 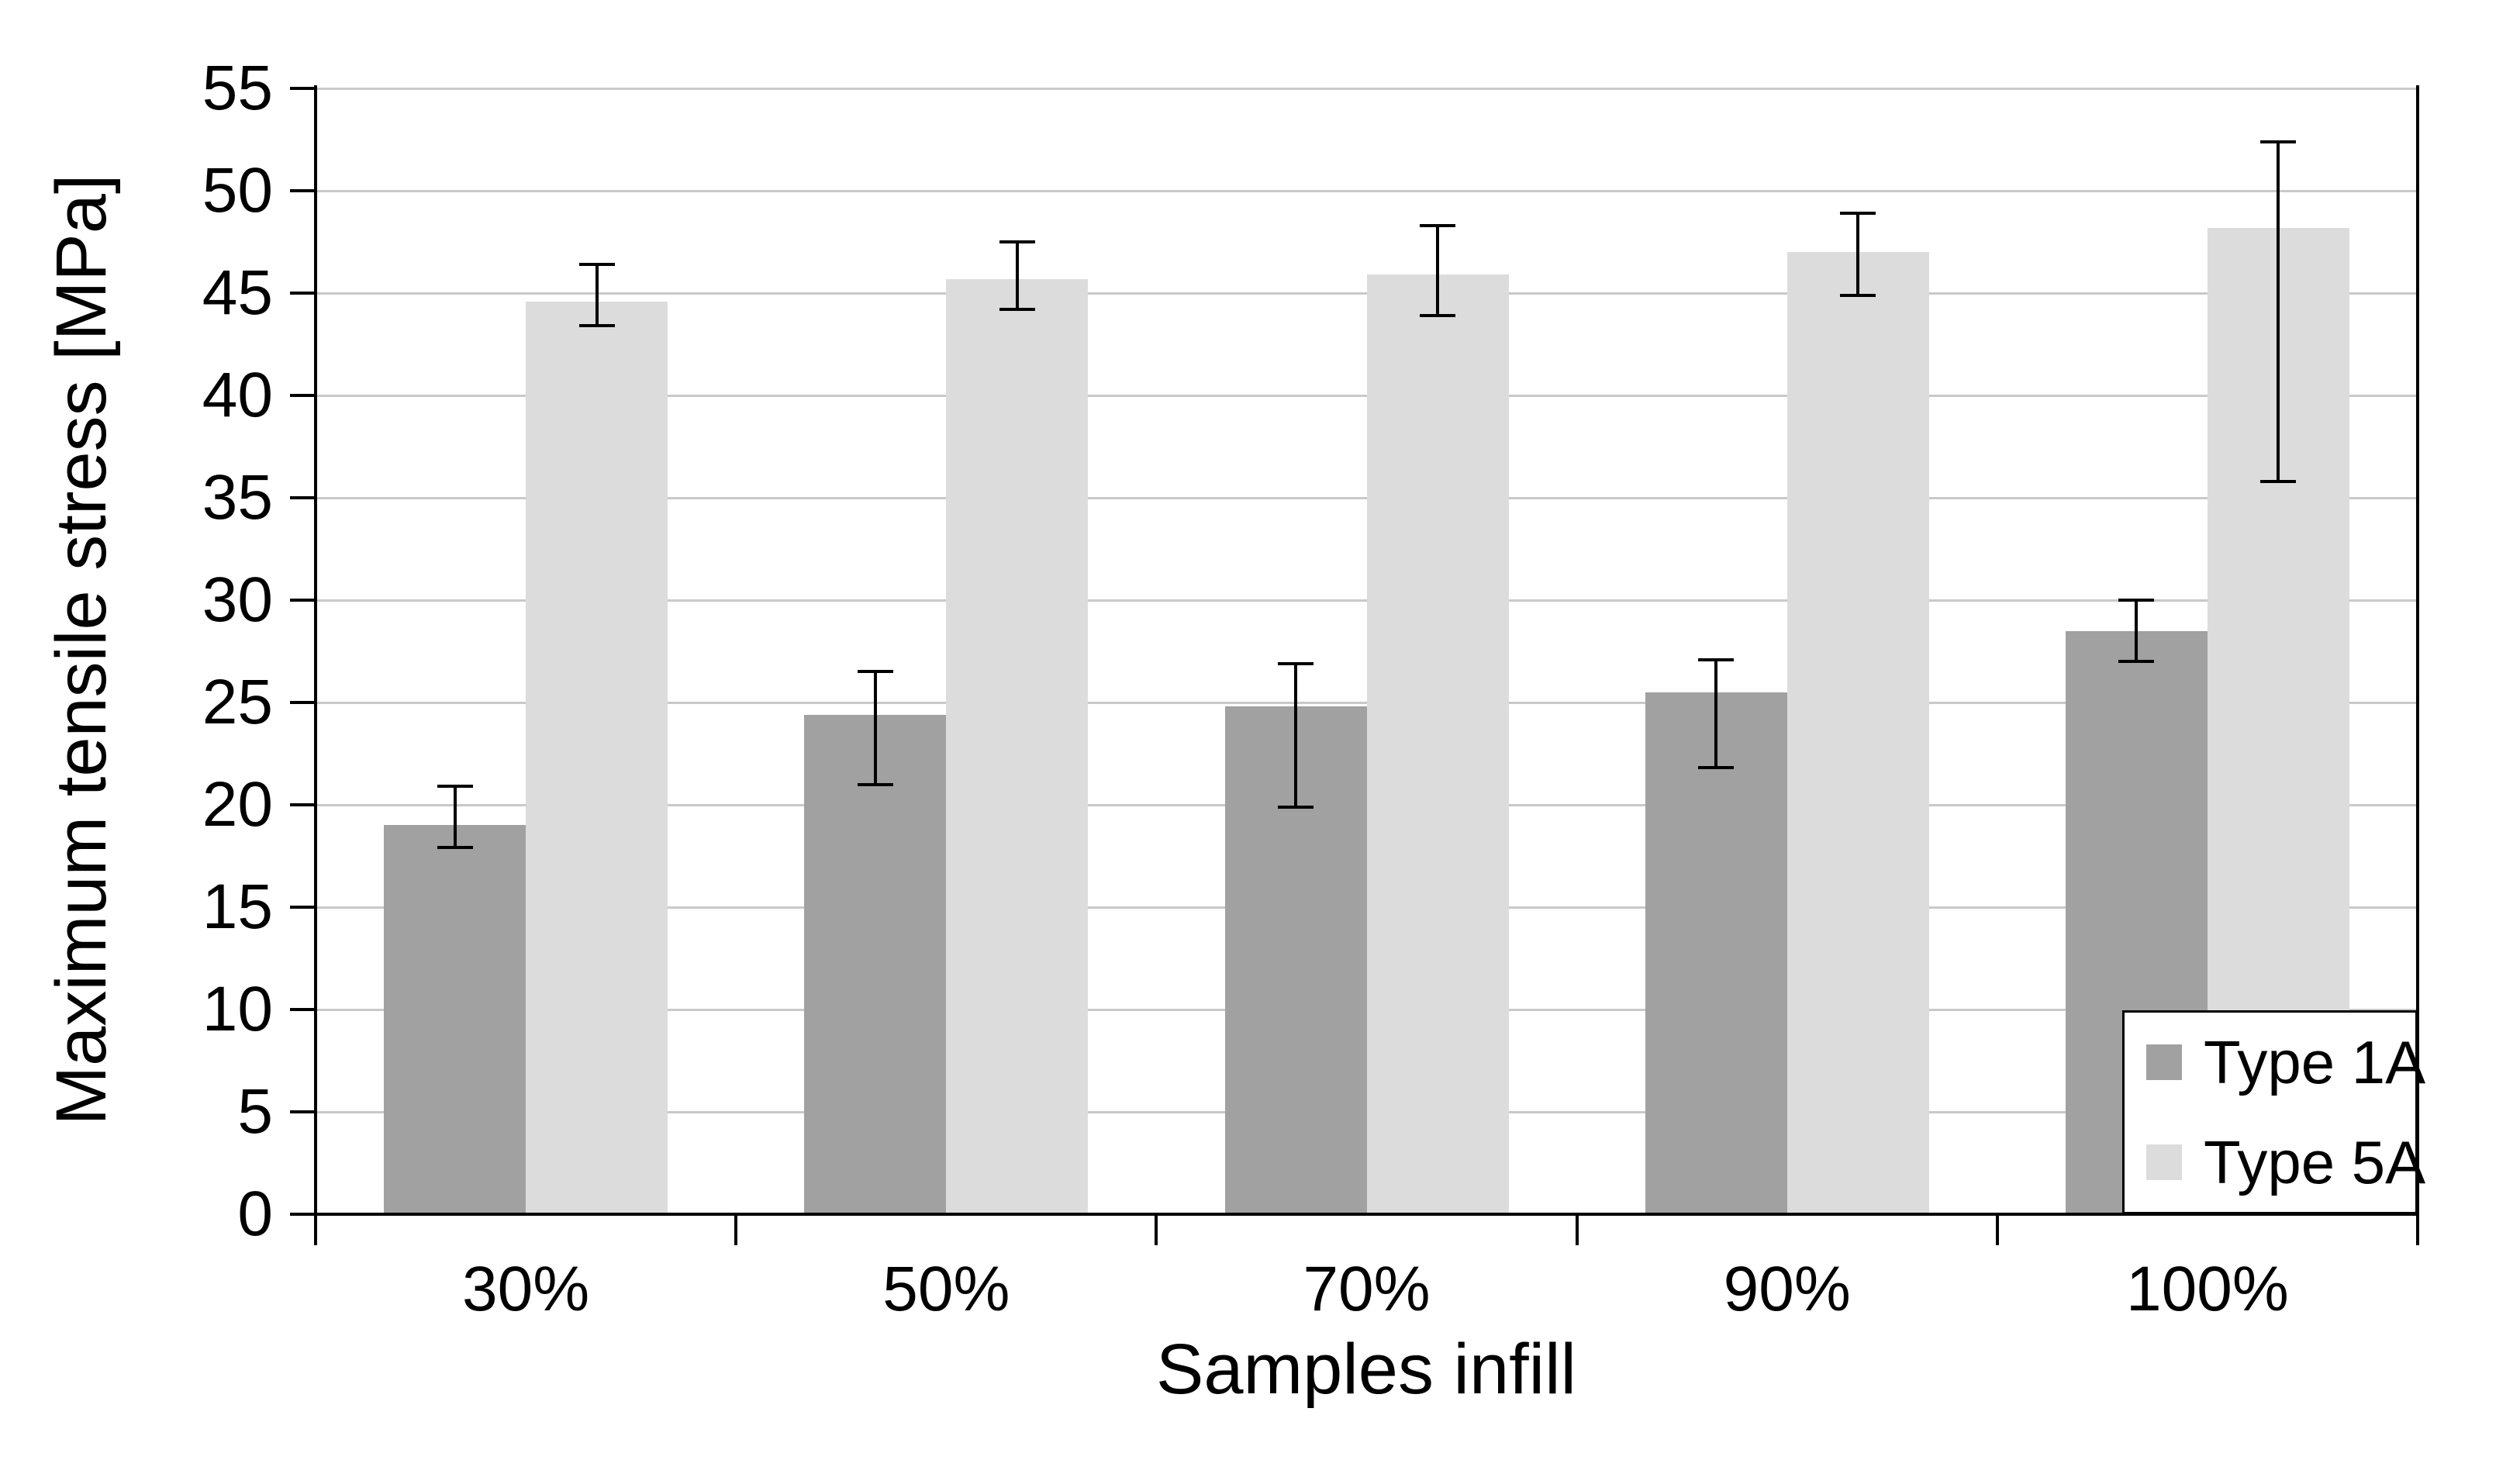 I want to click on bar-type-5a-90%, so click(x=1857, y=733).